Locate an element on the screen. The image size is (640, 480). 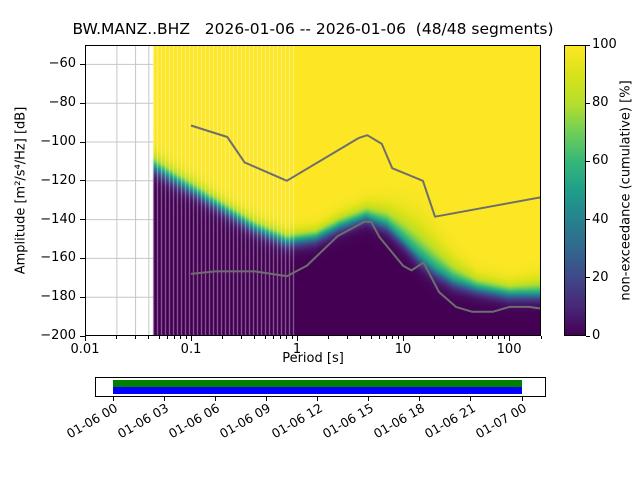
y-tick-label: −120 is located at coordinates (58, 180).